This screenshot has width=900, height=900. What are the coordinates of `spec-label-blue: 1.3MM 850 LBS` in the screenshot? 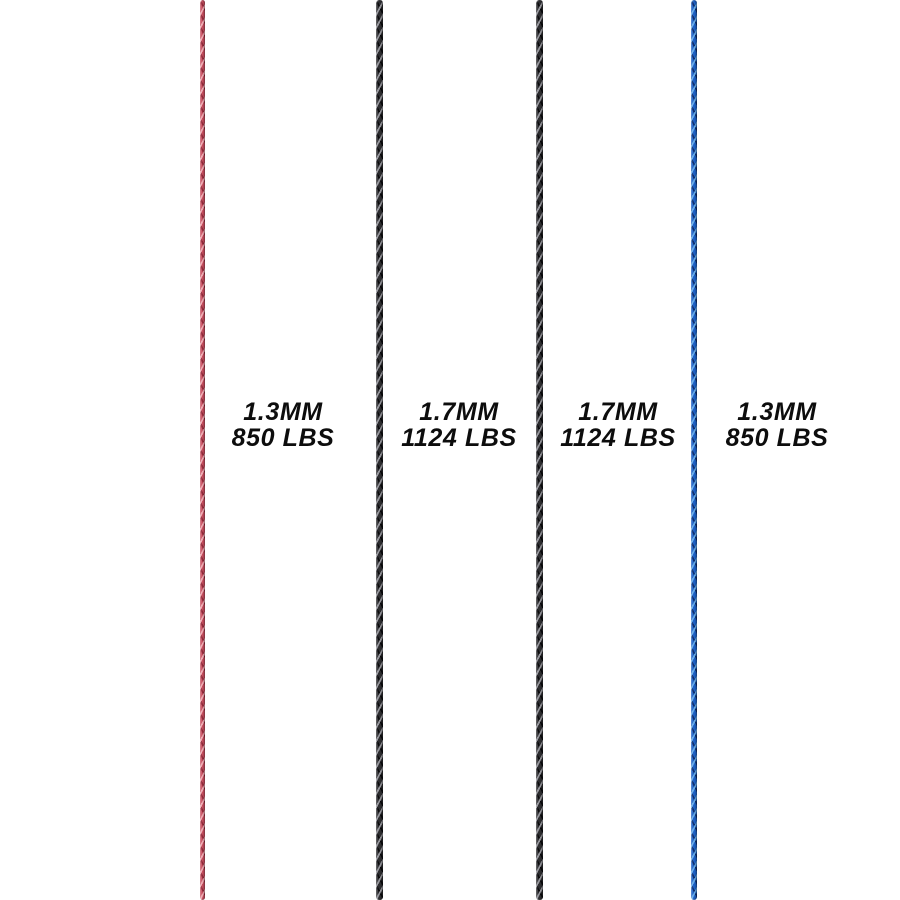 It's located at (777, 425).